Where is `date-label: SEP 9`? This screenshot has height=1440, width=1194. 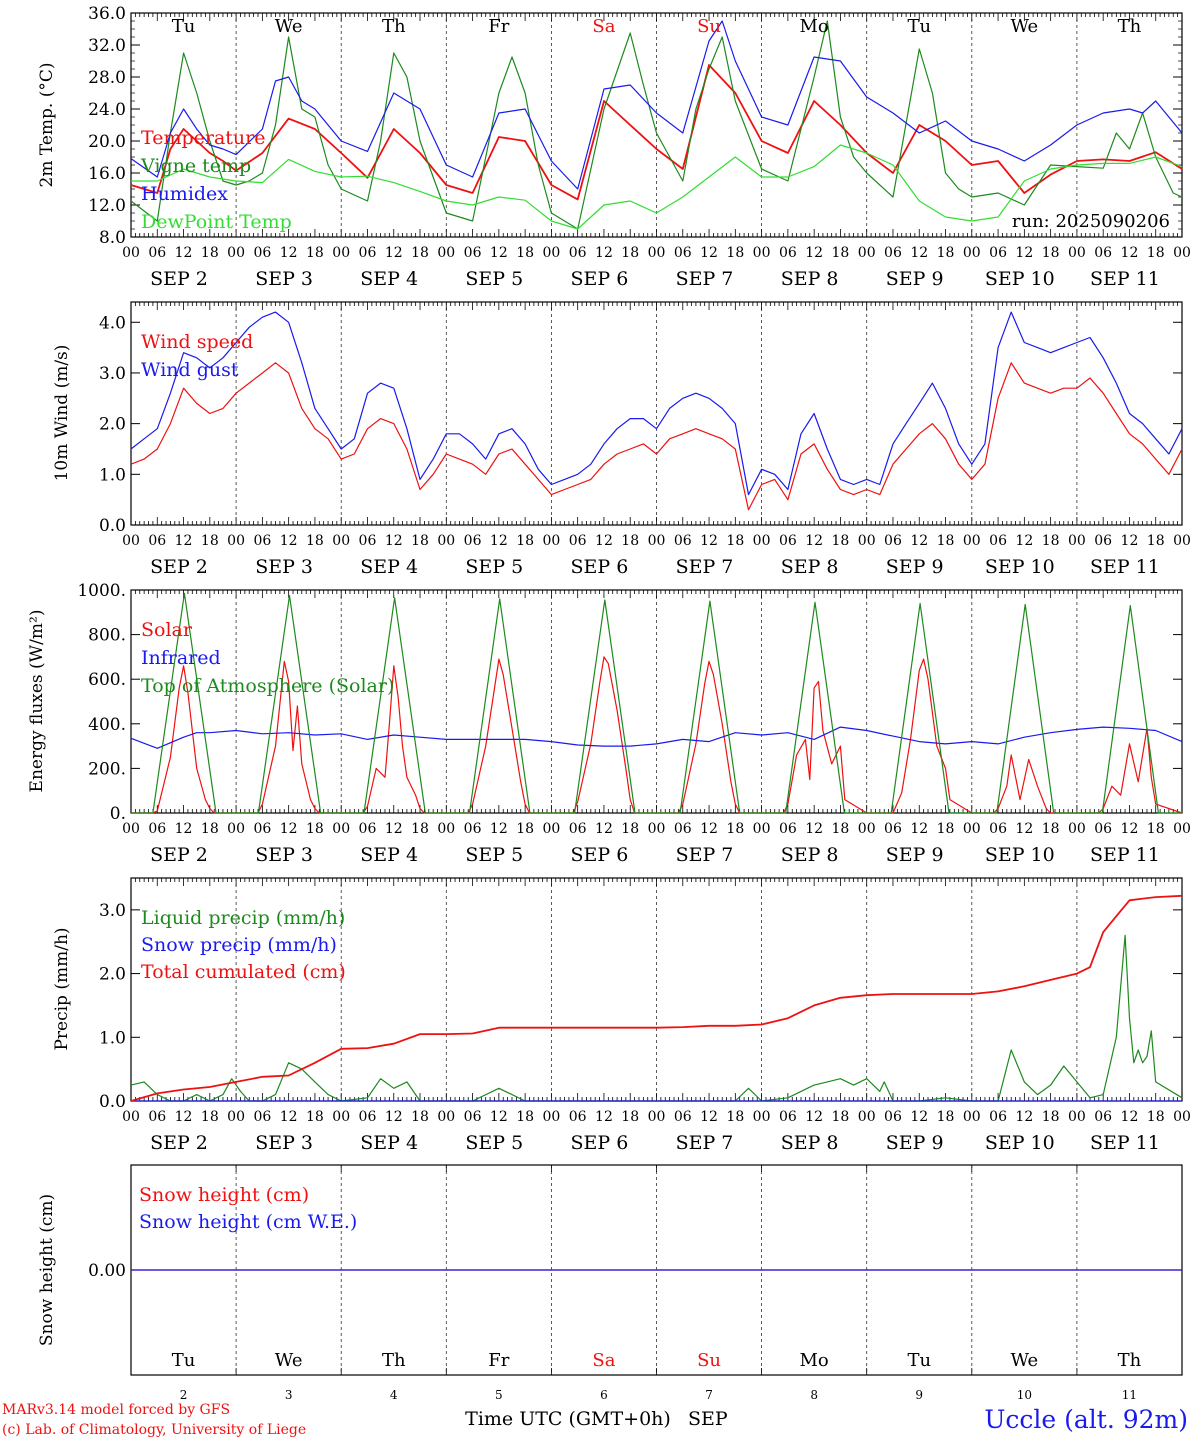 date-label: SEP 9 is located at coordinates (915, 855).